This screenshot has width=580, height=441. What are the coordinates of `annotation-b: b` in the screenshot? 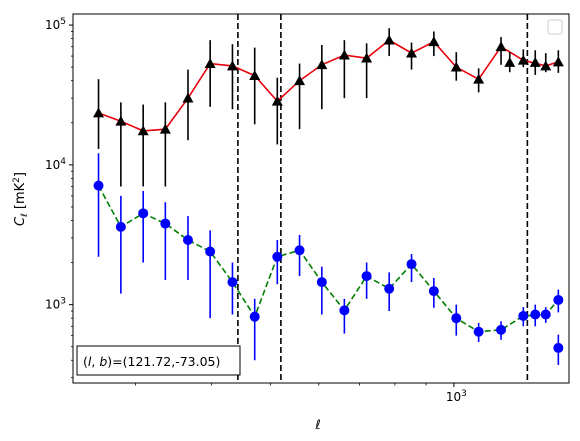 It's located at (103, 361).